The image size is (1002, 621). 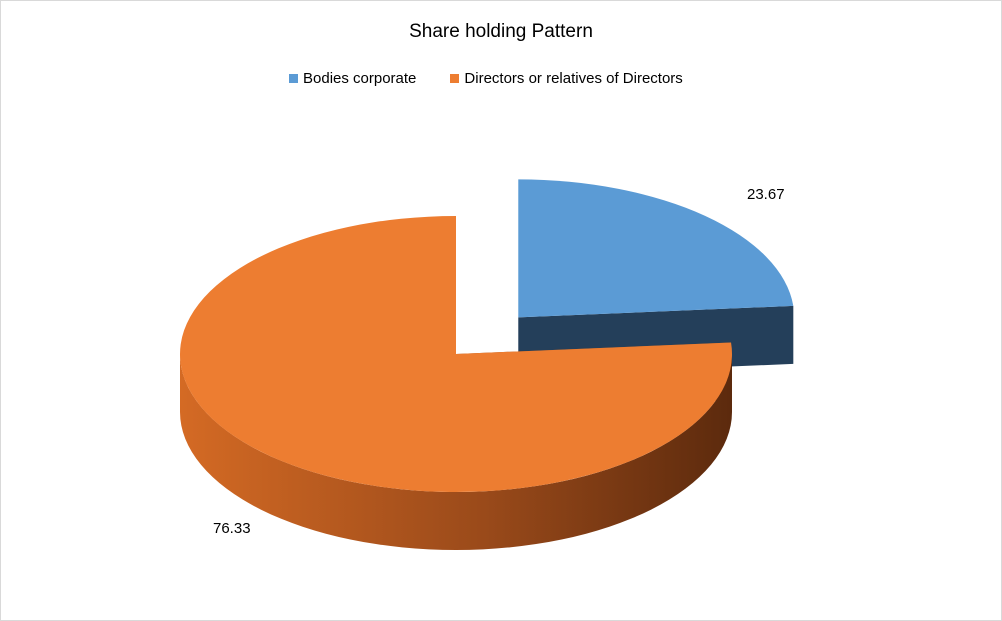 I want to click on slice-top-bodies-corporate, so click(x=656, y=248).